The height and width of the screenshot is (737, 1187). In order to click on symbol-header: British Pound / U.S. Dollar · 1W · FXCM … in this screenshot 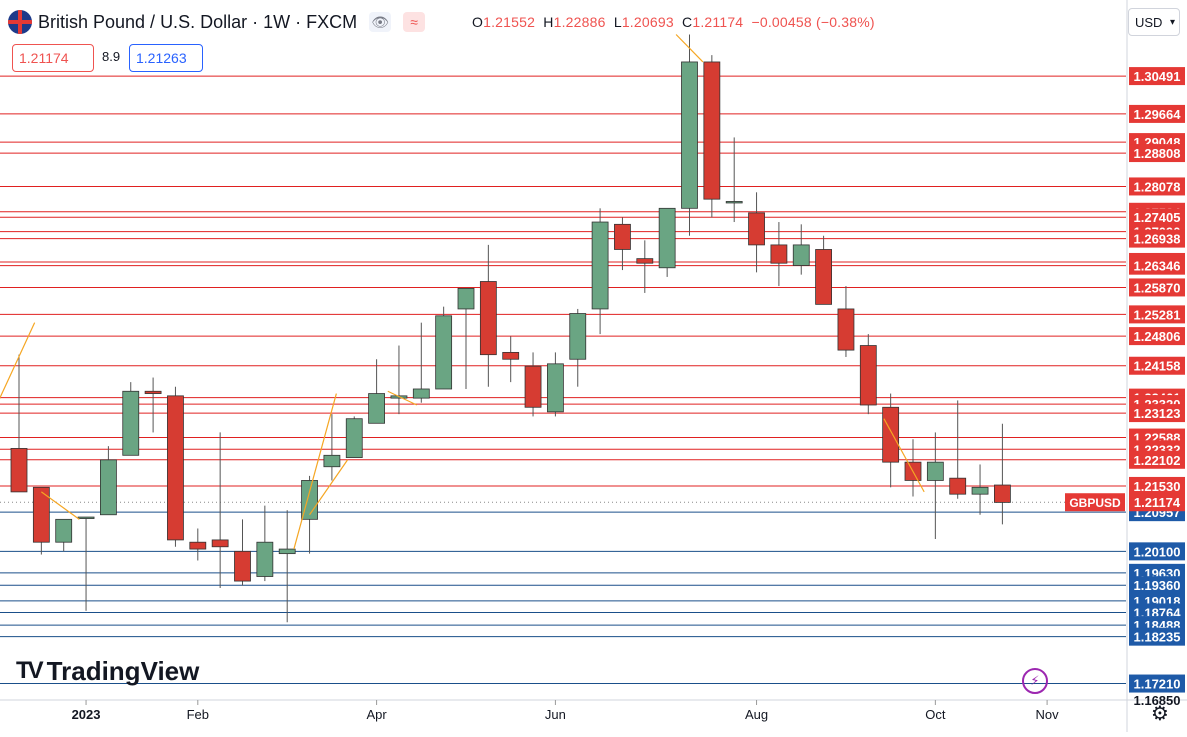, I will do `click(217, 22)`.